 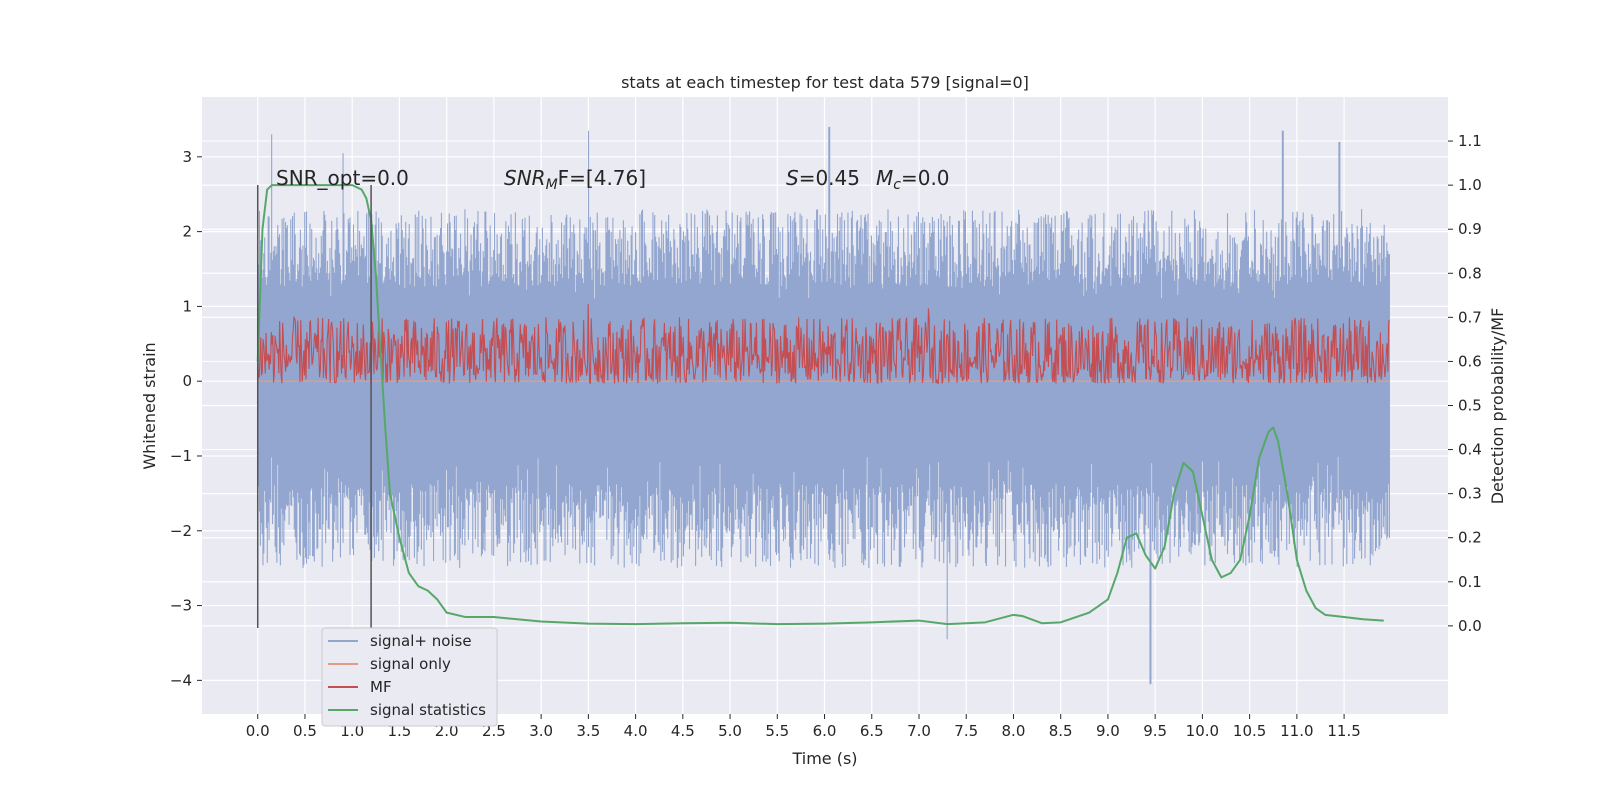 What do you see at coordinates (541, 731) in the screenshot?
I see `x-tick-label: 3.0` at bounding box center [541, 731].